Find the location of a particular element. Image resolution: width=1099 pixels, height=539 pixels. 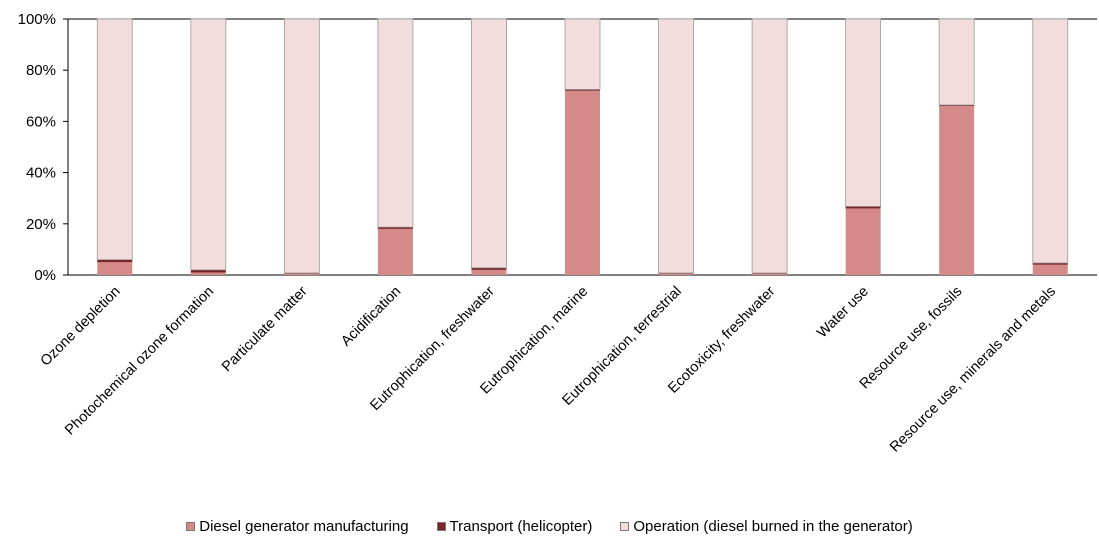

x-category-label: Particulate matter is located at coordinates (265, 329).